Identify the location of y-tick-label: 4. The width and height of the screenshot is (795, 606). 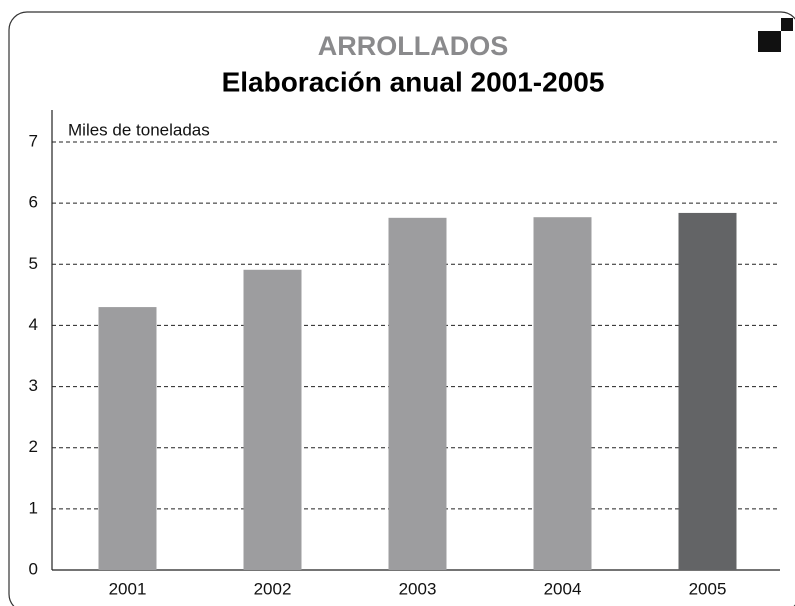
(33, 324).